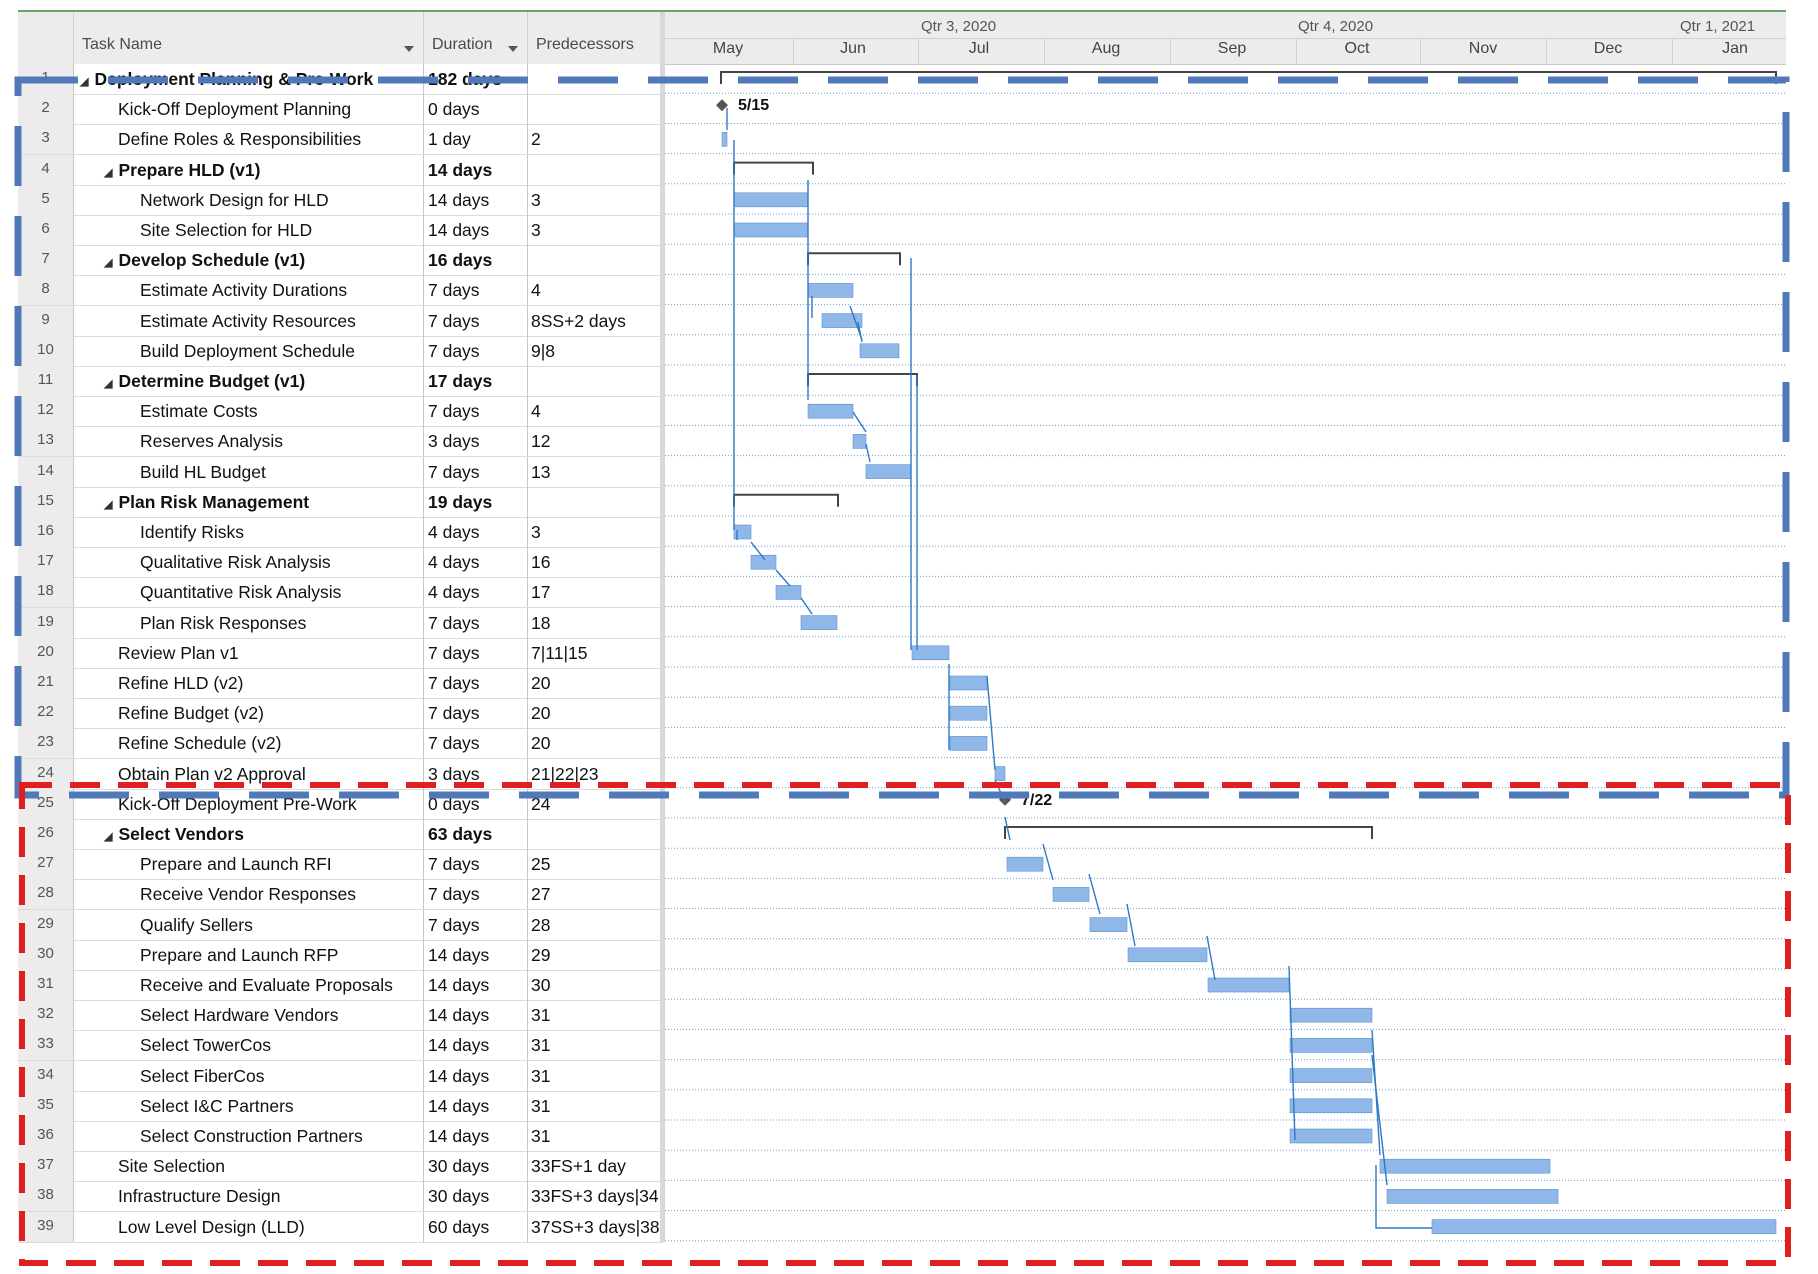 Image resolution: width=1818 pixels, height=1274 pixels. What do you see at coordinates (46, 169) in the screenshot?
I see `row-number: 4` at bounding box center [46, 169].